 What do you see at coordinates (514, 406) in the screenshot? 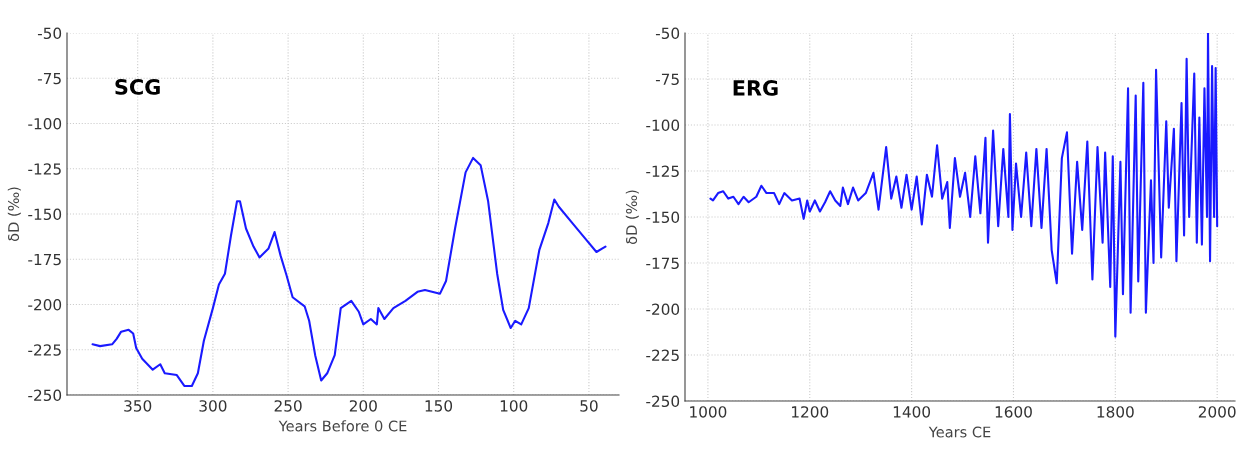
I see `x-tick-label: 100` at bounding box center [514, 406].